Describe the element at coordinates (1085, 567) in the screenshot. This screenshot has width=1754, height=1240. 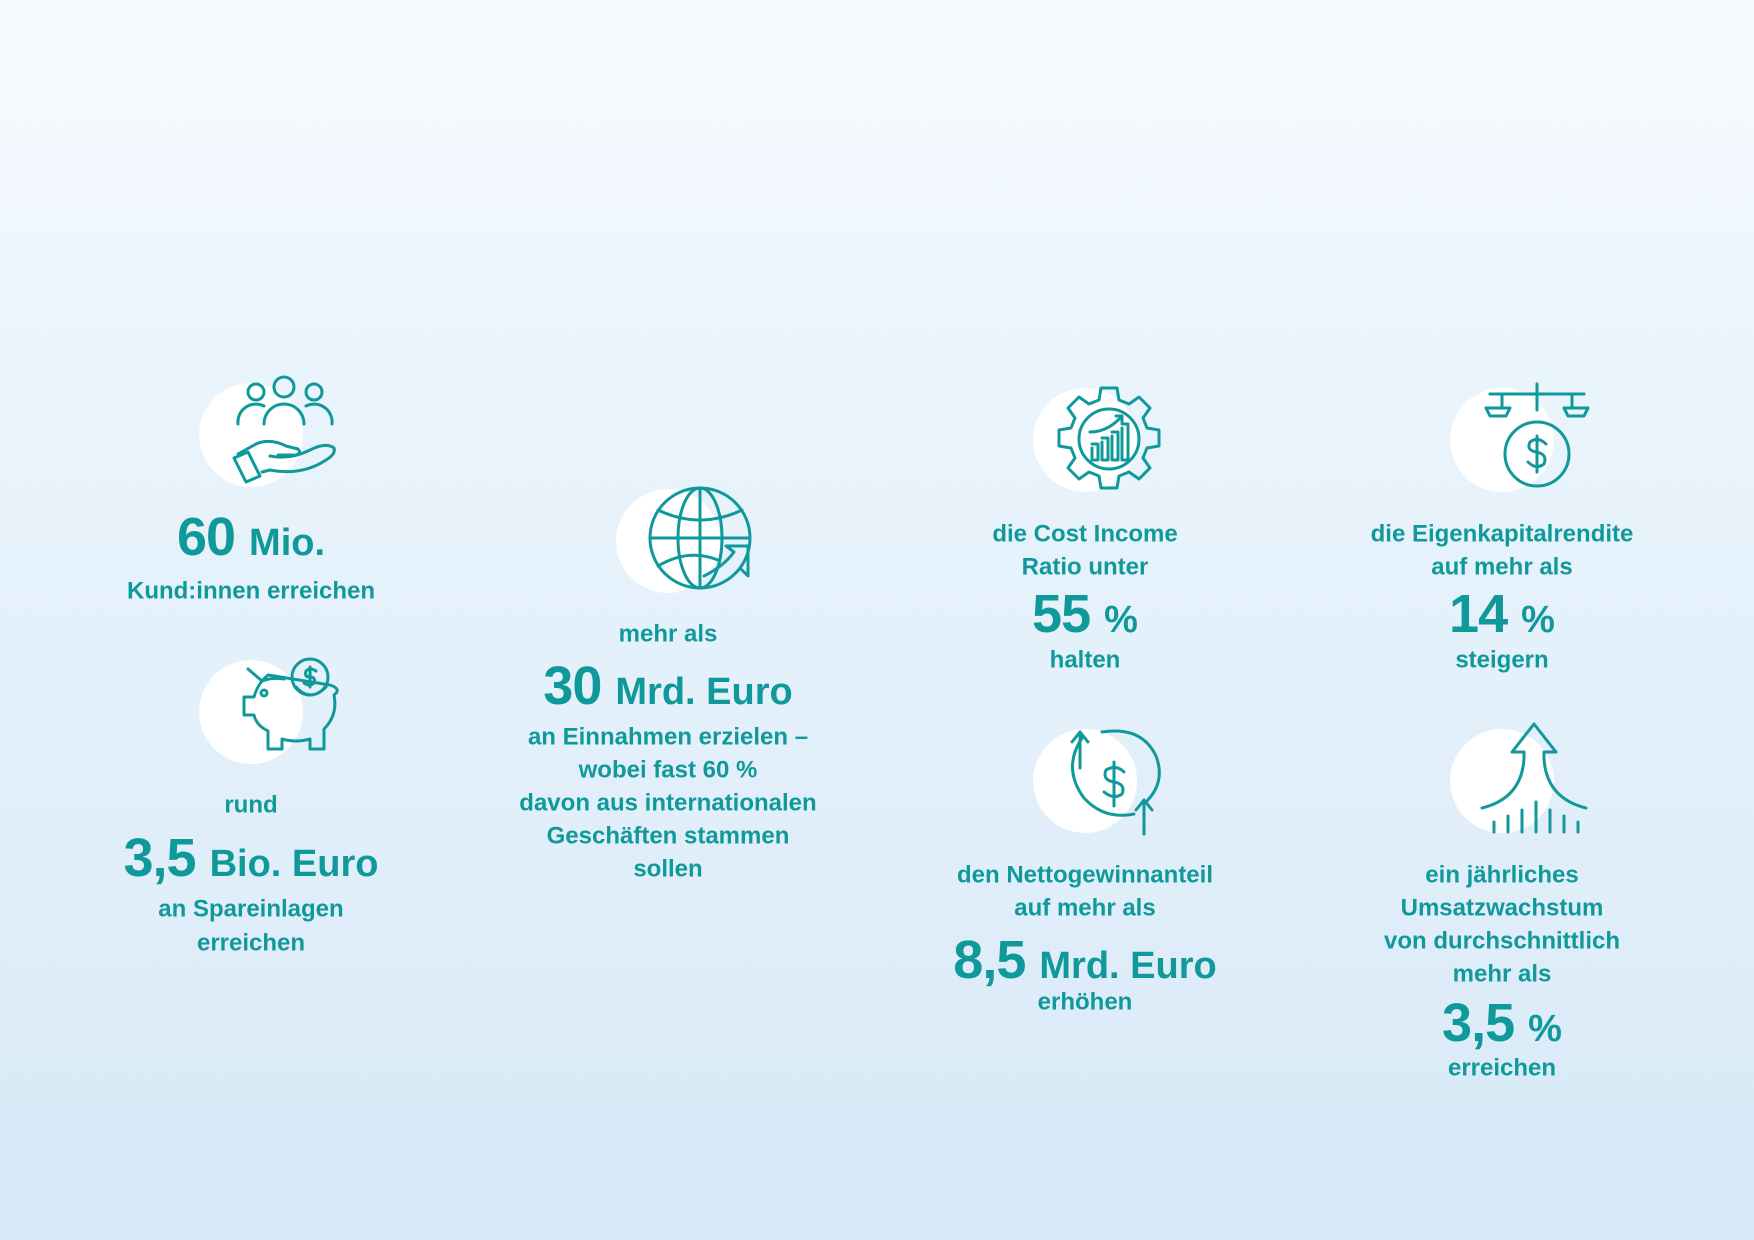
I see `stat-intro: Ratio unter` at that location.